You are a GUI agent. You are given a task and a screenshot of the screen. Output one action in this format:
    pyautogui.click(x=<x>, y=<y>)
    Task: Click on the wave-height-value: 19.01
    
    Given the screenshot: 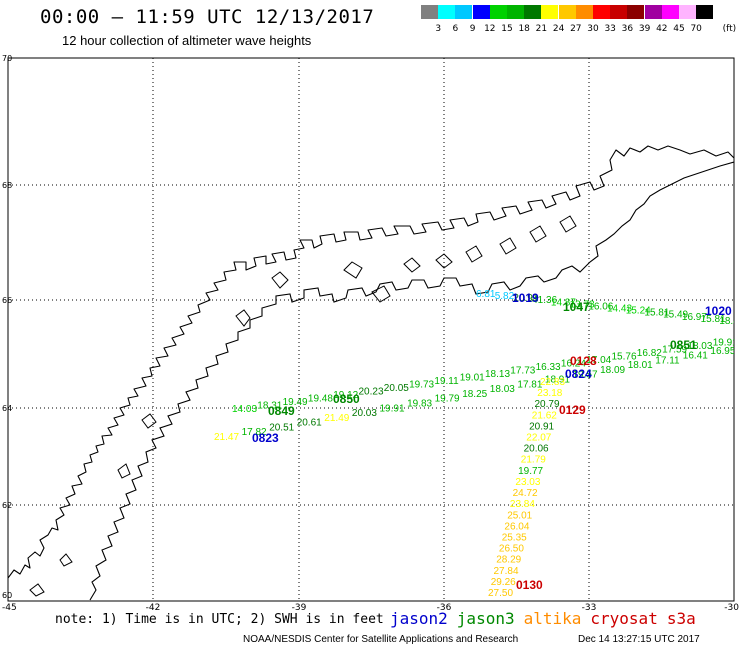 What is the action you would take?
    pyautogui.click(x=472, y=378)
    